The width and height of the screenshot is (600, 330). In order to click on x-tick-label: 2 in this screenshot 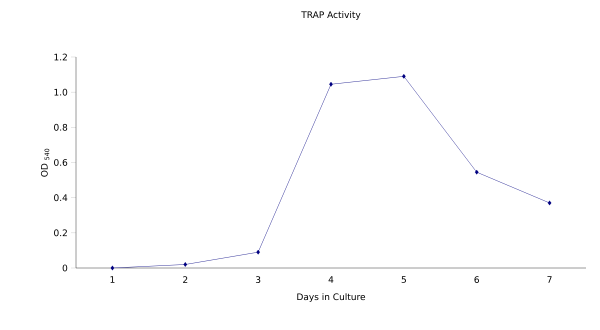, I will do `click(185, 279)`.